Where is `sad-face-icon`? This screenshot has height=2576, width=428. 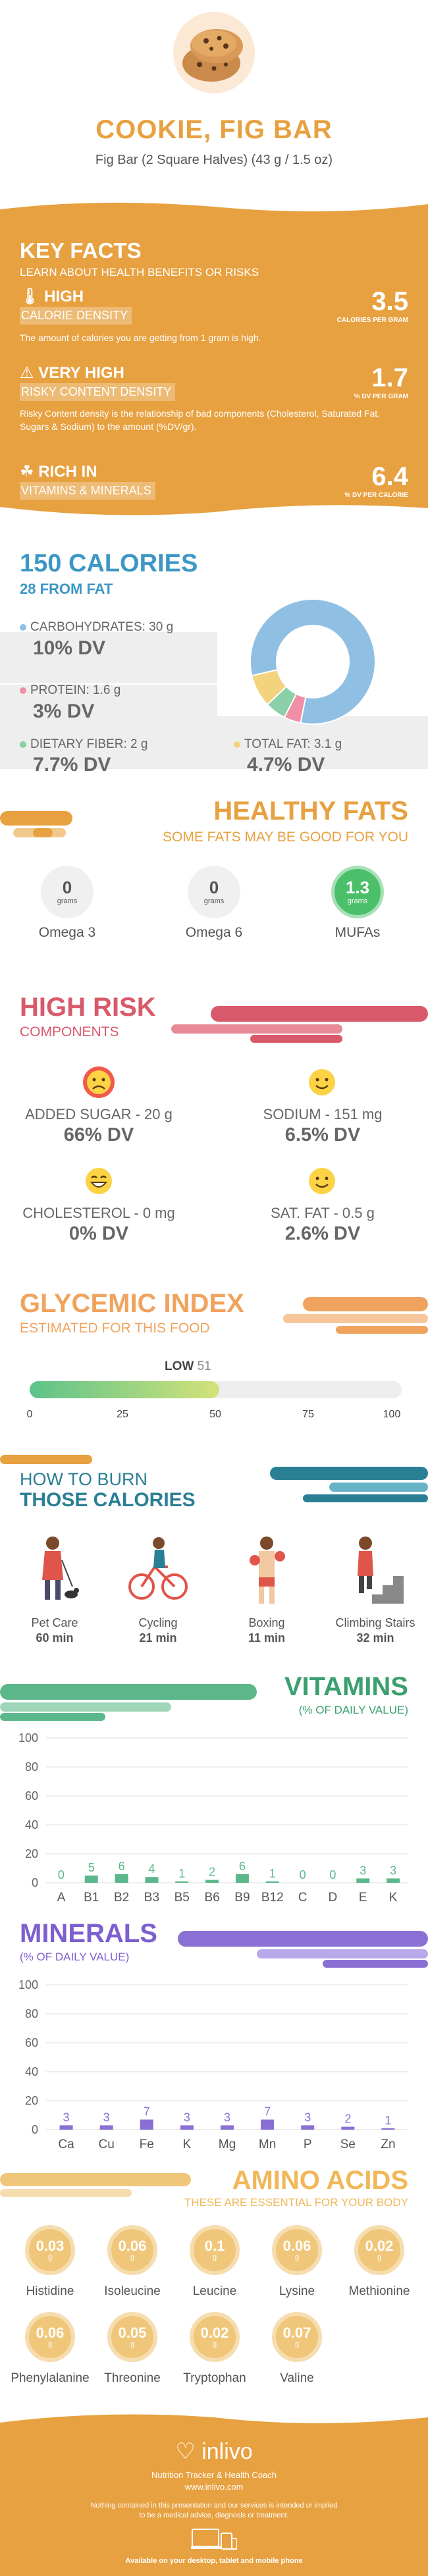 sad-face-icon is located at coordinates (99, 1082).